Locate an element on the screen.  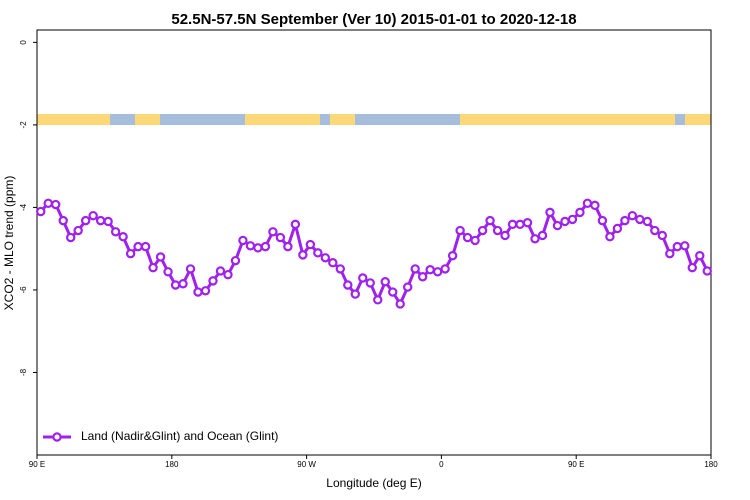
x-tick-label: 0 is located at coordinates (441, 464).